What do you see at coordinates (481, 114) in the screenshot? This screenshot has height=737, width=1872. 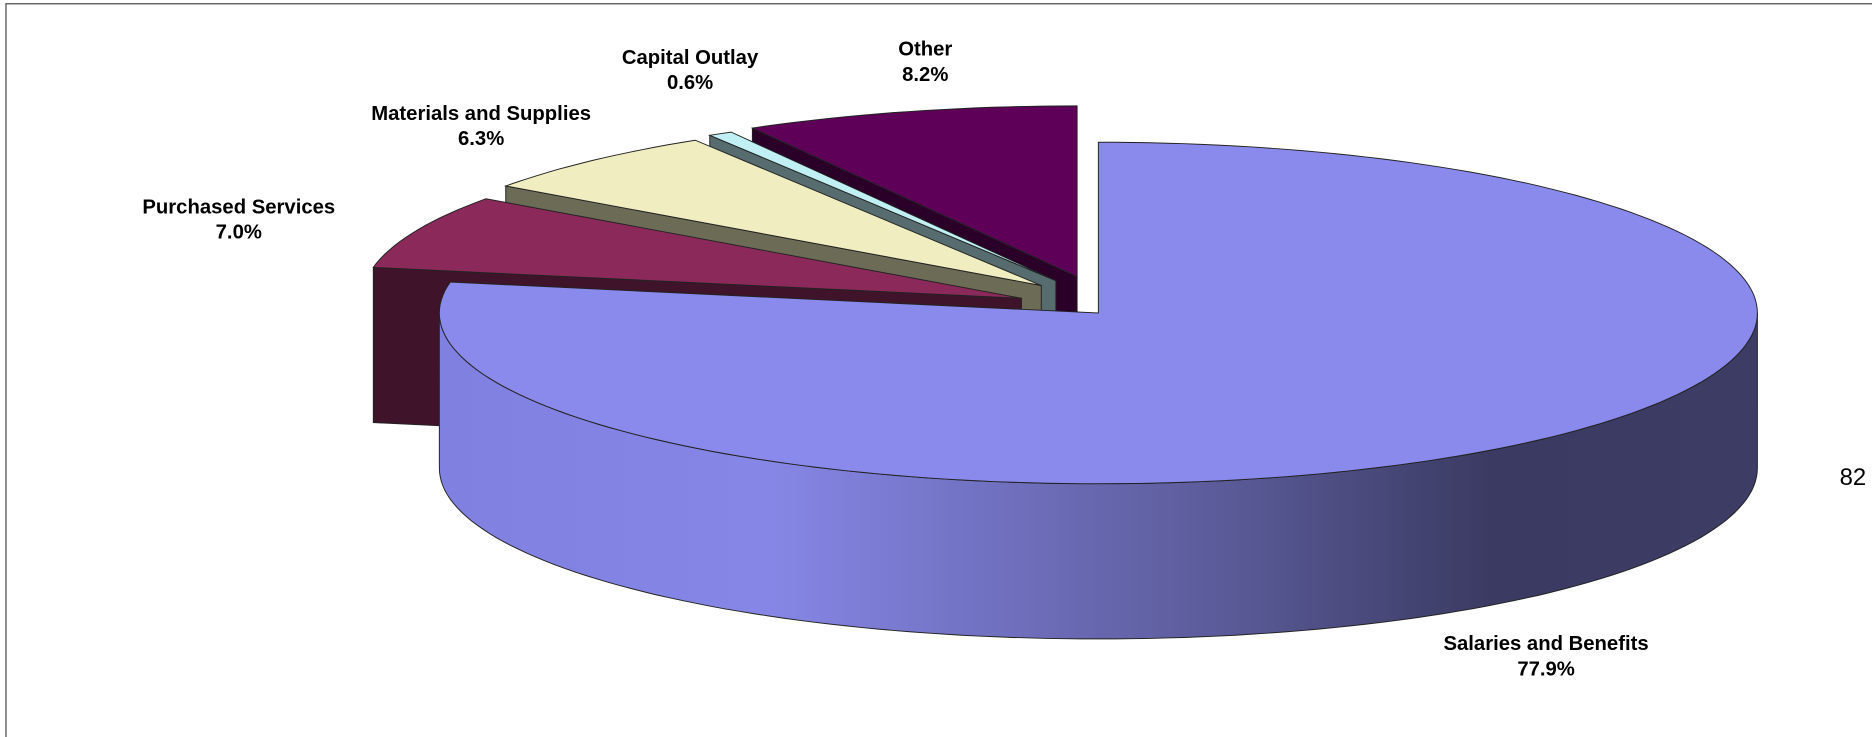 I see `slice-label: Materials and Supplies` at bounding box center [481, 114].